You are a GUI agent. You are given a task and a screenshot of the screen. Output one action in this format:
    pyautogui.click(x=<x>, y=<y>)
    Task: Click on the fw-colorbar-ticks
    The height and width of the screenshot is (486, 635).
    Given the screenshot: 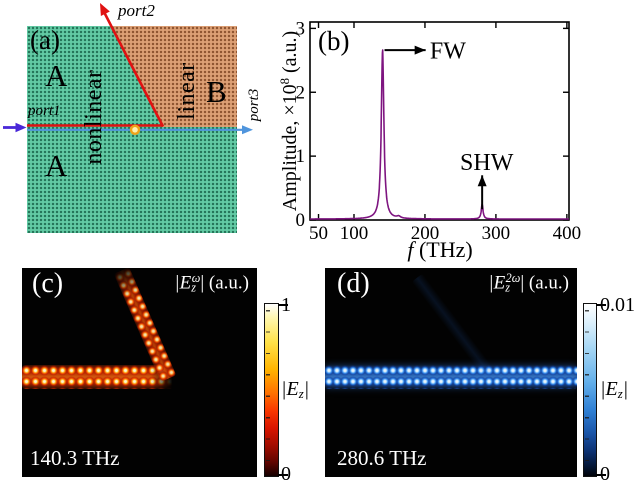 What is the action you would take?
    pyautogui.click(x=268, y=390)
    